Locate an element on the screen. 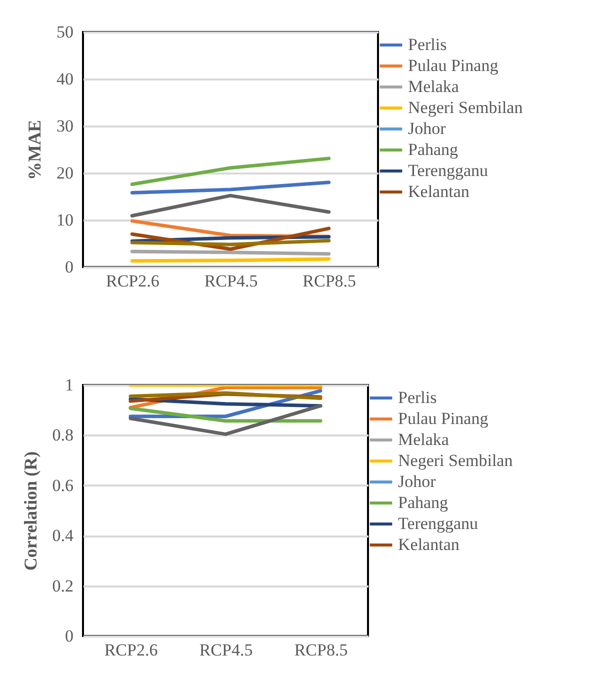 Image resolution: width=605 pixels, height=689 pixels. y-tick-label: 20 is located at coordinates (65, 173).